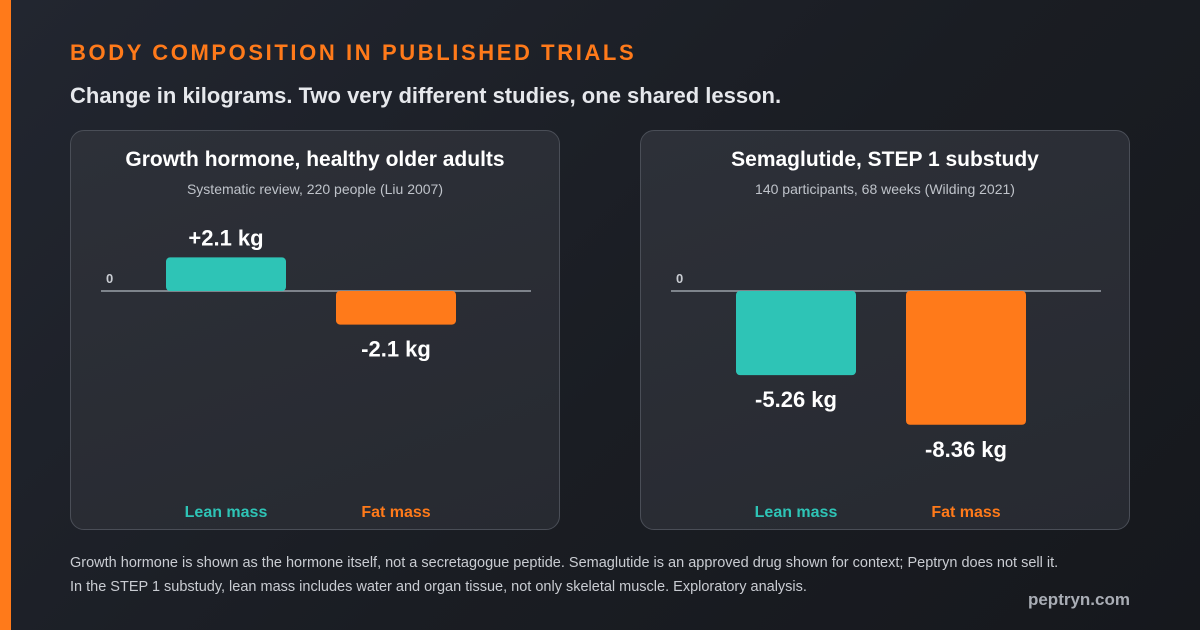 This screenshot has width=1200, height=630. Describe the element at coordinates (966, 449) in the screenshot. I see `data-label: -8.36 kg` at that location.